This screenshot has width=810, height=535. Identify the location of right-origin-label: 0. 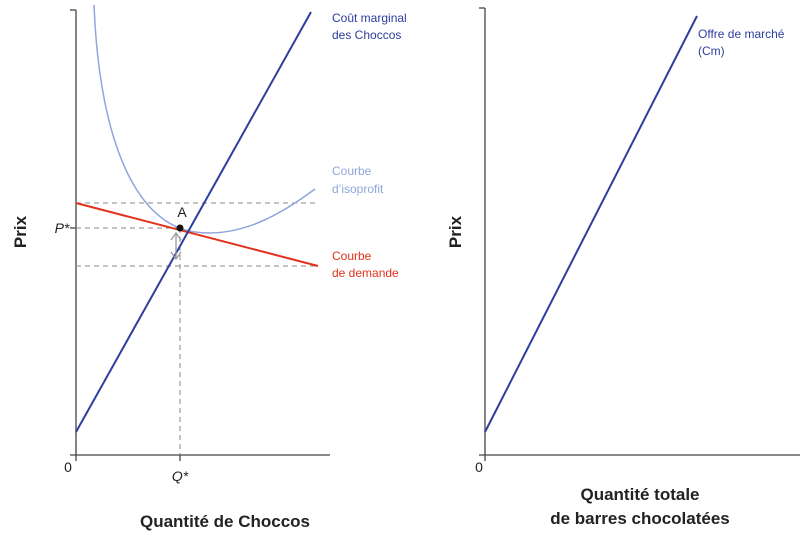
(479, 467).